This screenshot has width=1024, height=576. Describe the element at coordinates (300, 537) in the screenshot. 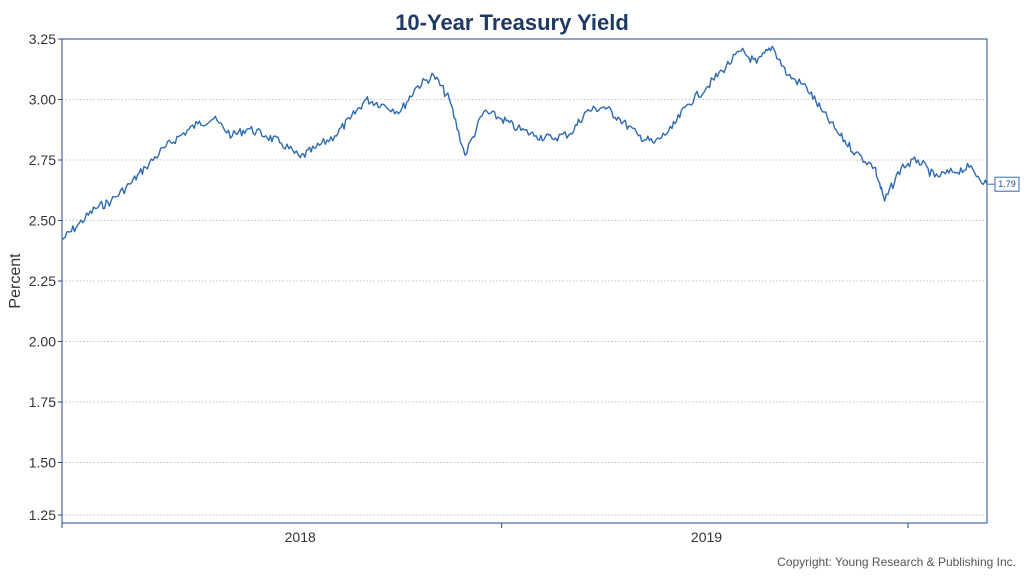

I see `x-tick-label: 2018` at that location.